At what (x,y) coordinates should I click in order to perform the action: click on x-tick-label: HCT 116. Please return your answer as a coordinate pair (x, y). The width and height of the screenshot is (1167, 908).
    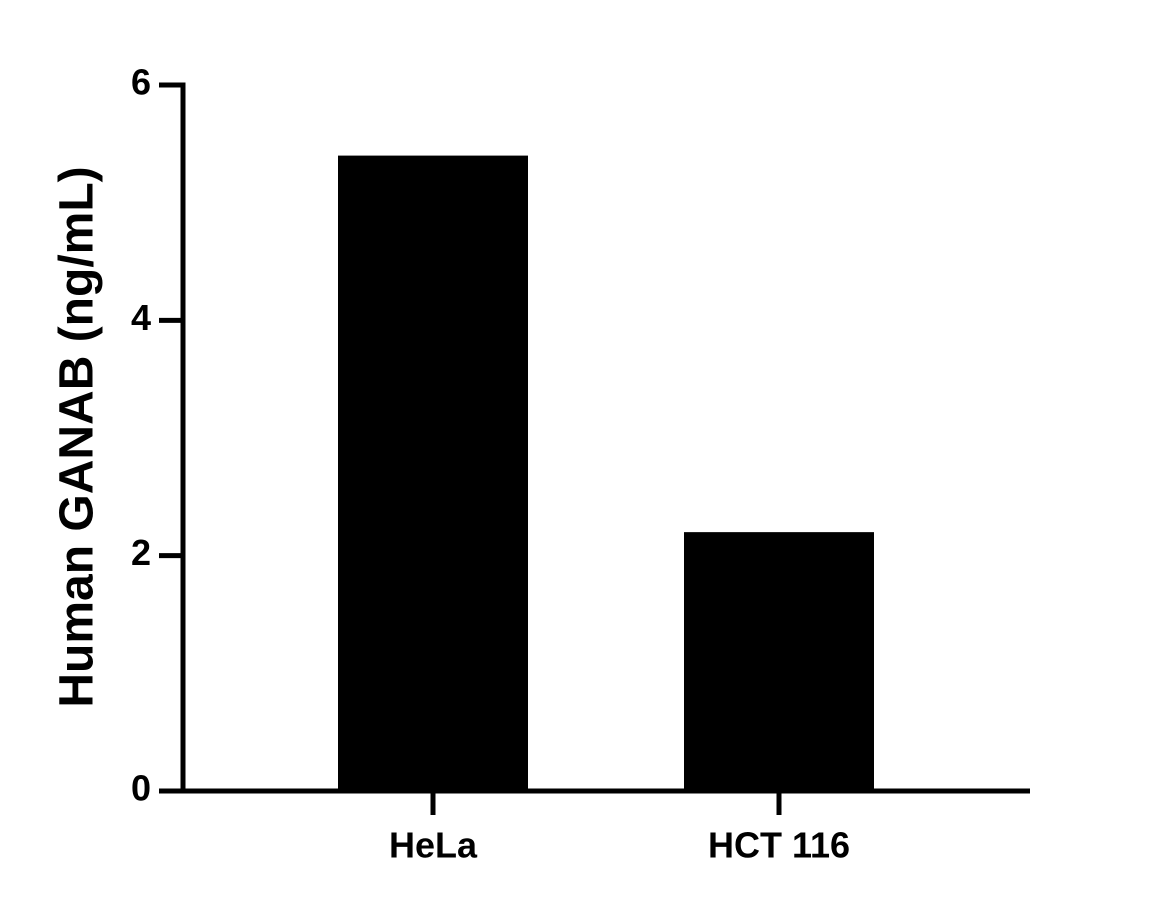
    Looking at the image, I should click on (779, 845).